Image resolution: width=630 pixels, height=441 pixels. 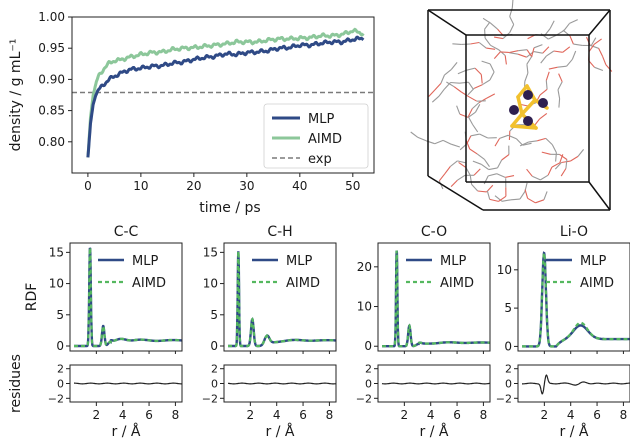 I want to click on y-tick-label: 20, so click(x=364, y=267).